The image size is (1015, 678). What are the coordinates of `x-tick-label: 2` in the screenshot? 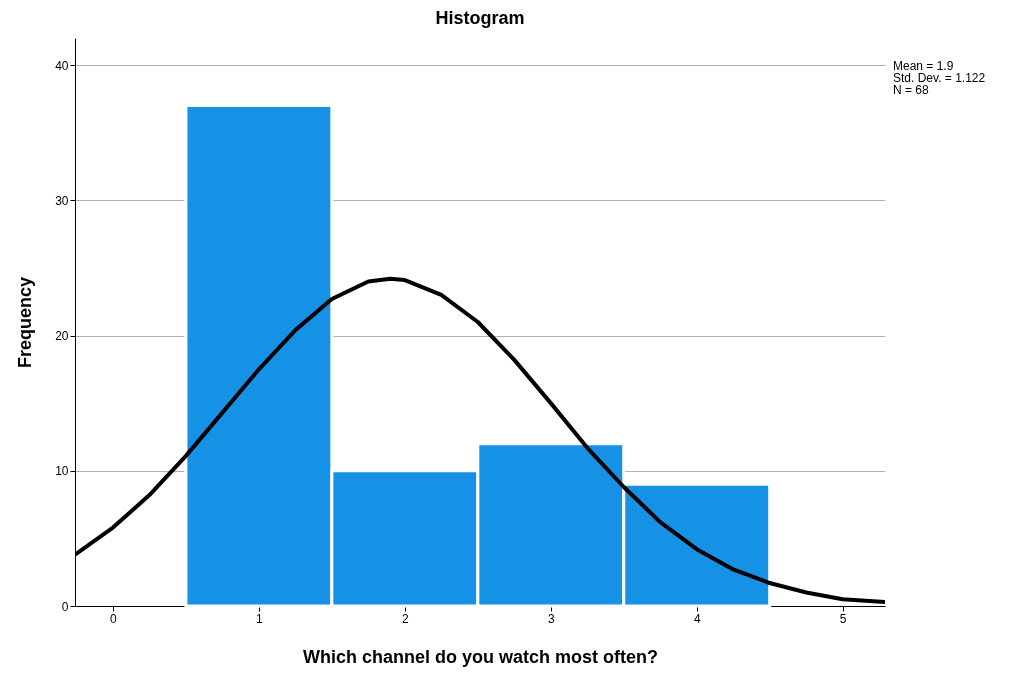 It's located at (405, 618).